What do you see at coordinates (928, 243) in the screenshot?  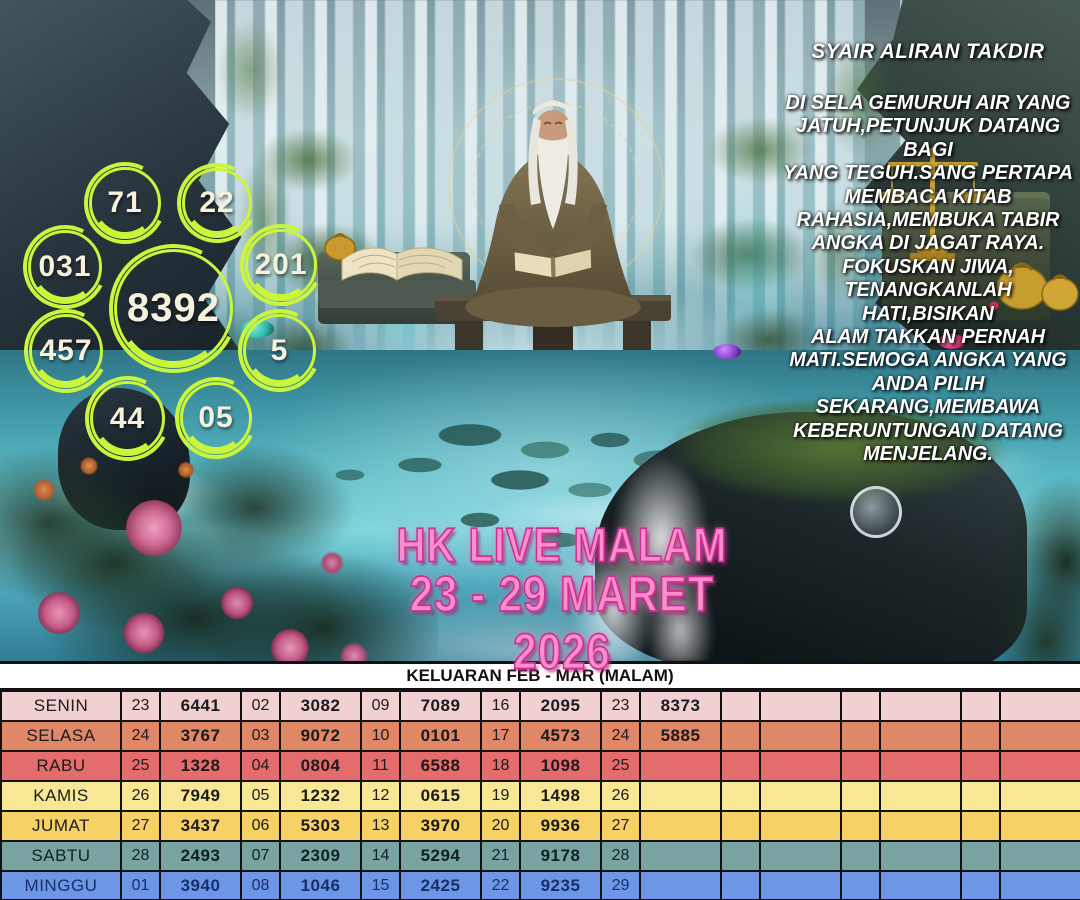 I see `syair-line: ANGKA DI JAGAT RAYA.` at bounding box center [928, 243].